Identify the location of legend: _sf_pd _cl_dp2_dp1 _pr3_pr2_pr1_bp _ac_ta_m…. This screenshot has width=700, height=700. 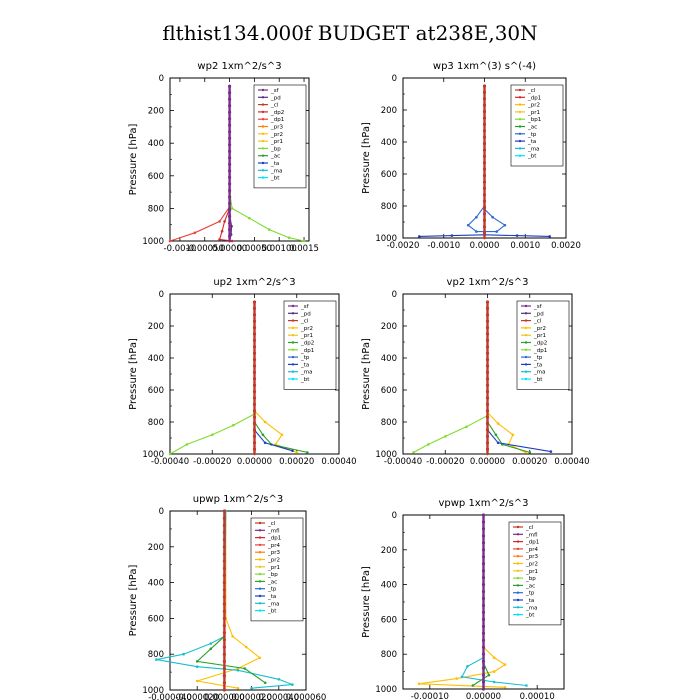
(280, 136).